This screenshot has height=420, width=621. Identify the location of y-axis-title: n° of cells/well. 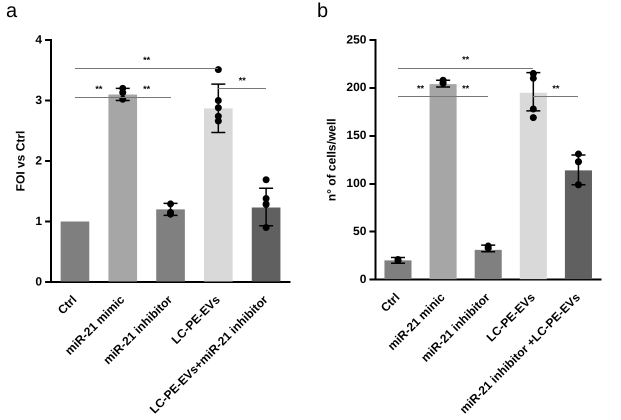
(331, 160).